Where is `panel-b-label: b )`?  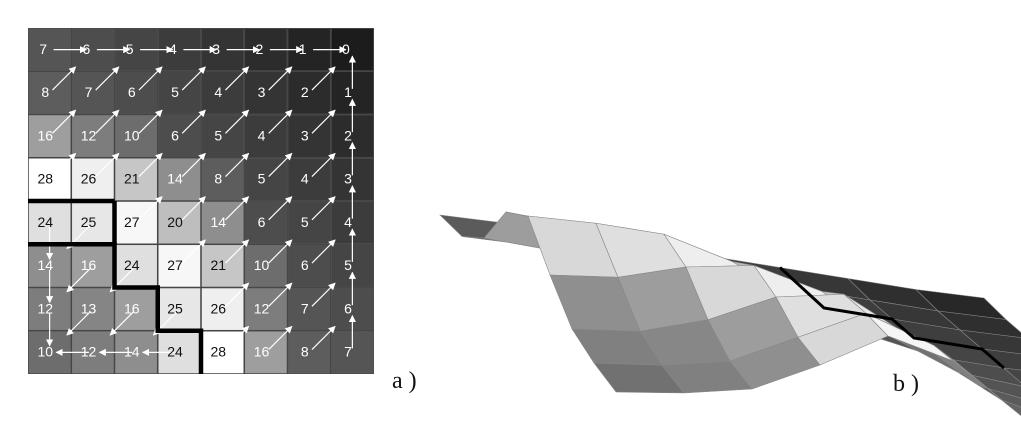 panel-b-label: b ) is located at coordinates (906, 384).